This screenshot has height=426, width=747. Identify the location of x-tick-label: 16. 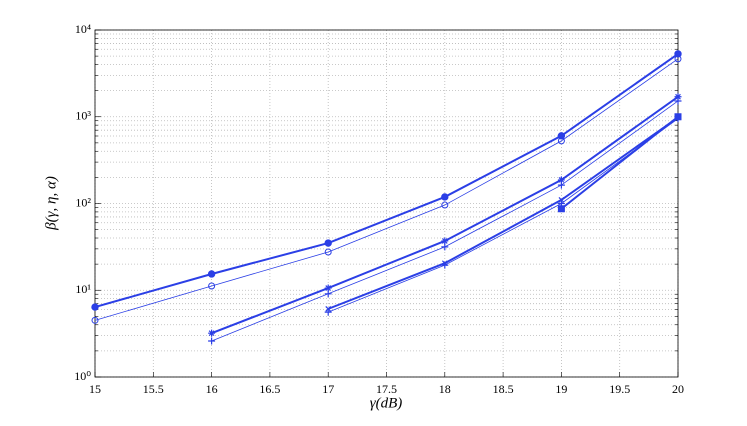
(212, 389).